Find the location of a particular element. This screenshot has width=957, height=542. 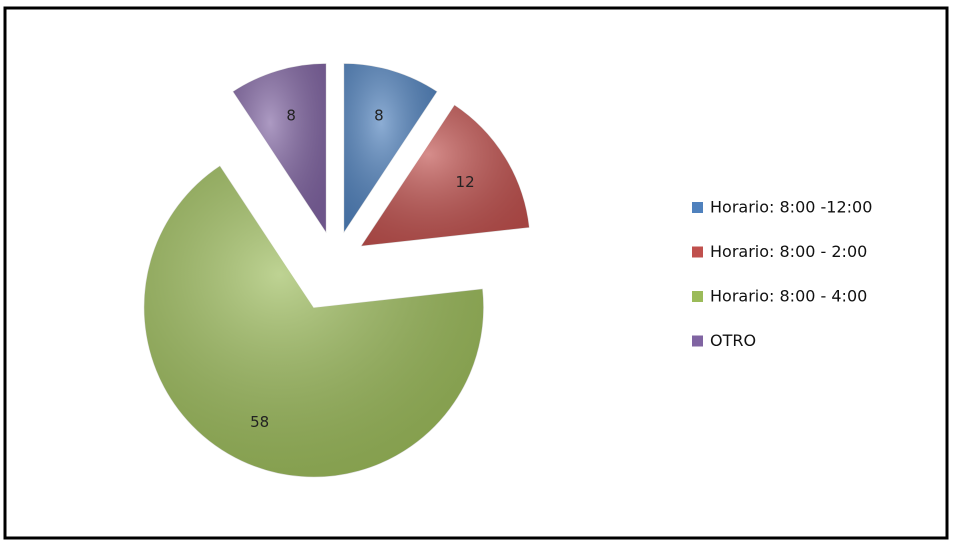

legend-label: Horario: 8:00 -12:00 is located at coordinates (791, 207).